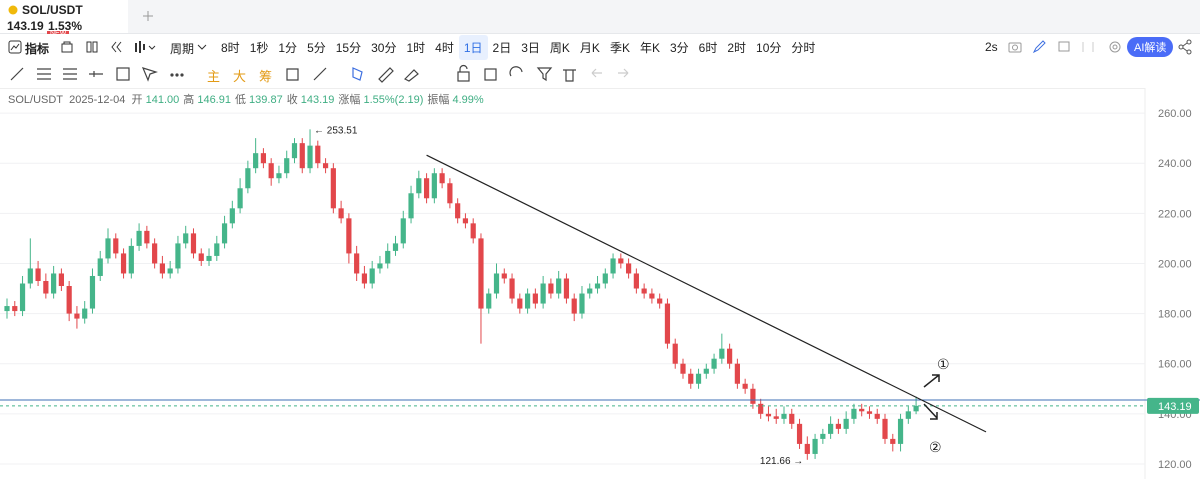 The width and height of the screenshot is (1200, 479). I want to click on y-tick-label: 200.00, so click(1175, 264).